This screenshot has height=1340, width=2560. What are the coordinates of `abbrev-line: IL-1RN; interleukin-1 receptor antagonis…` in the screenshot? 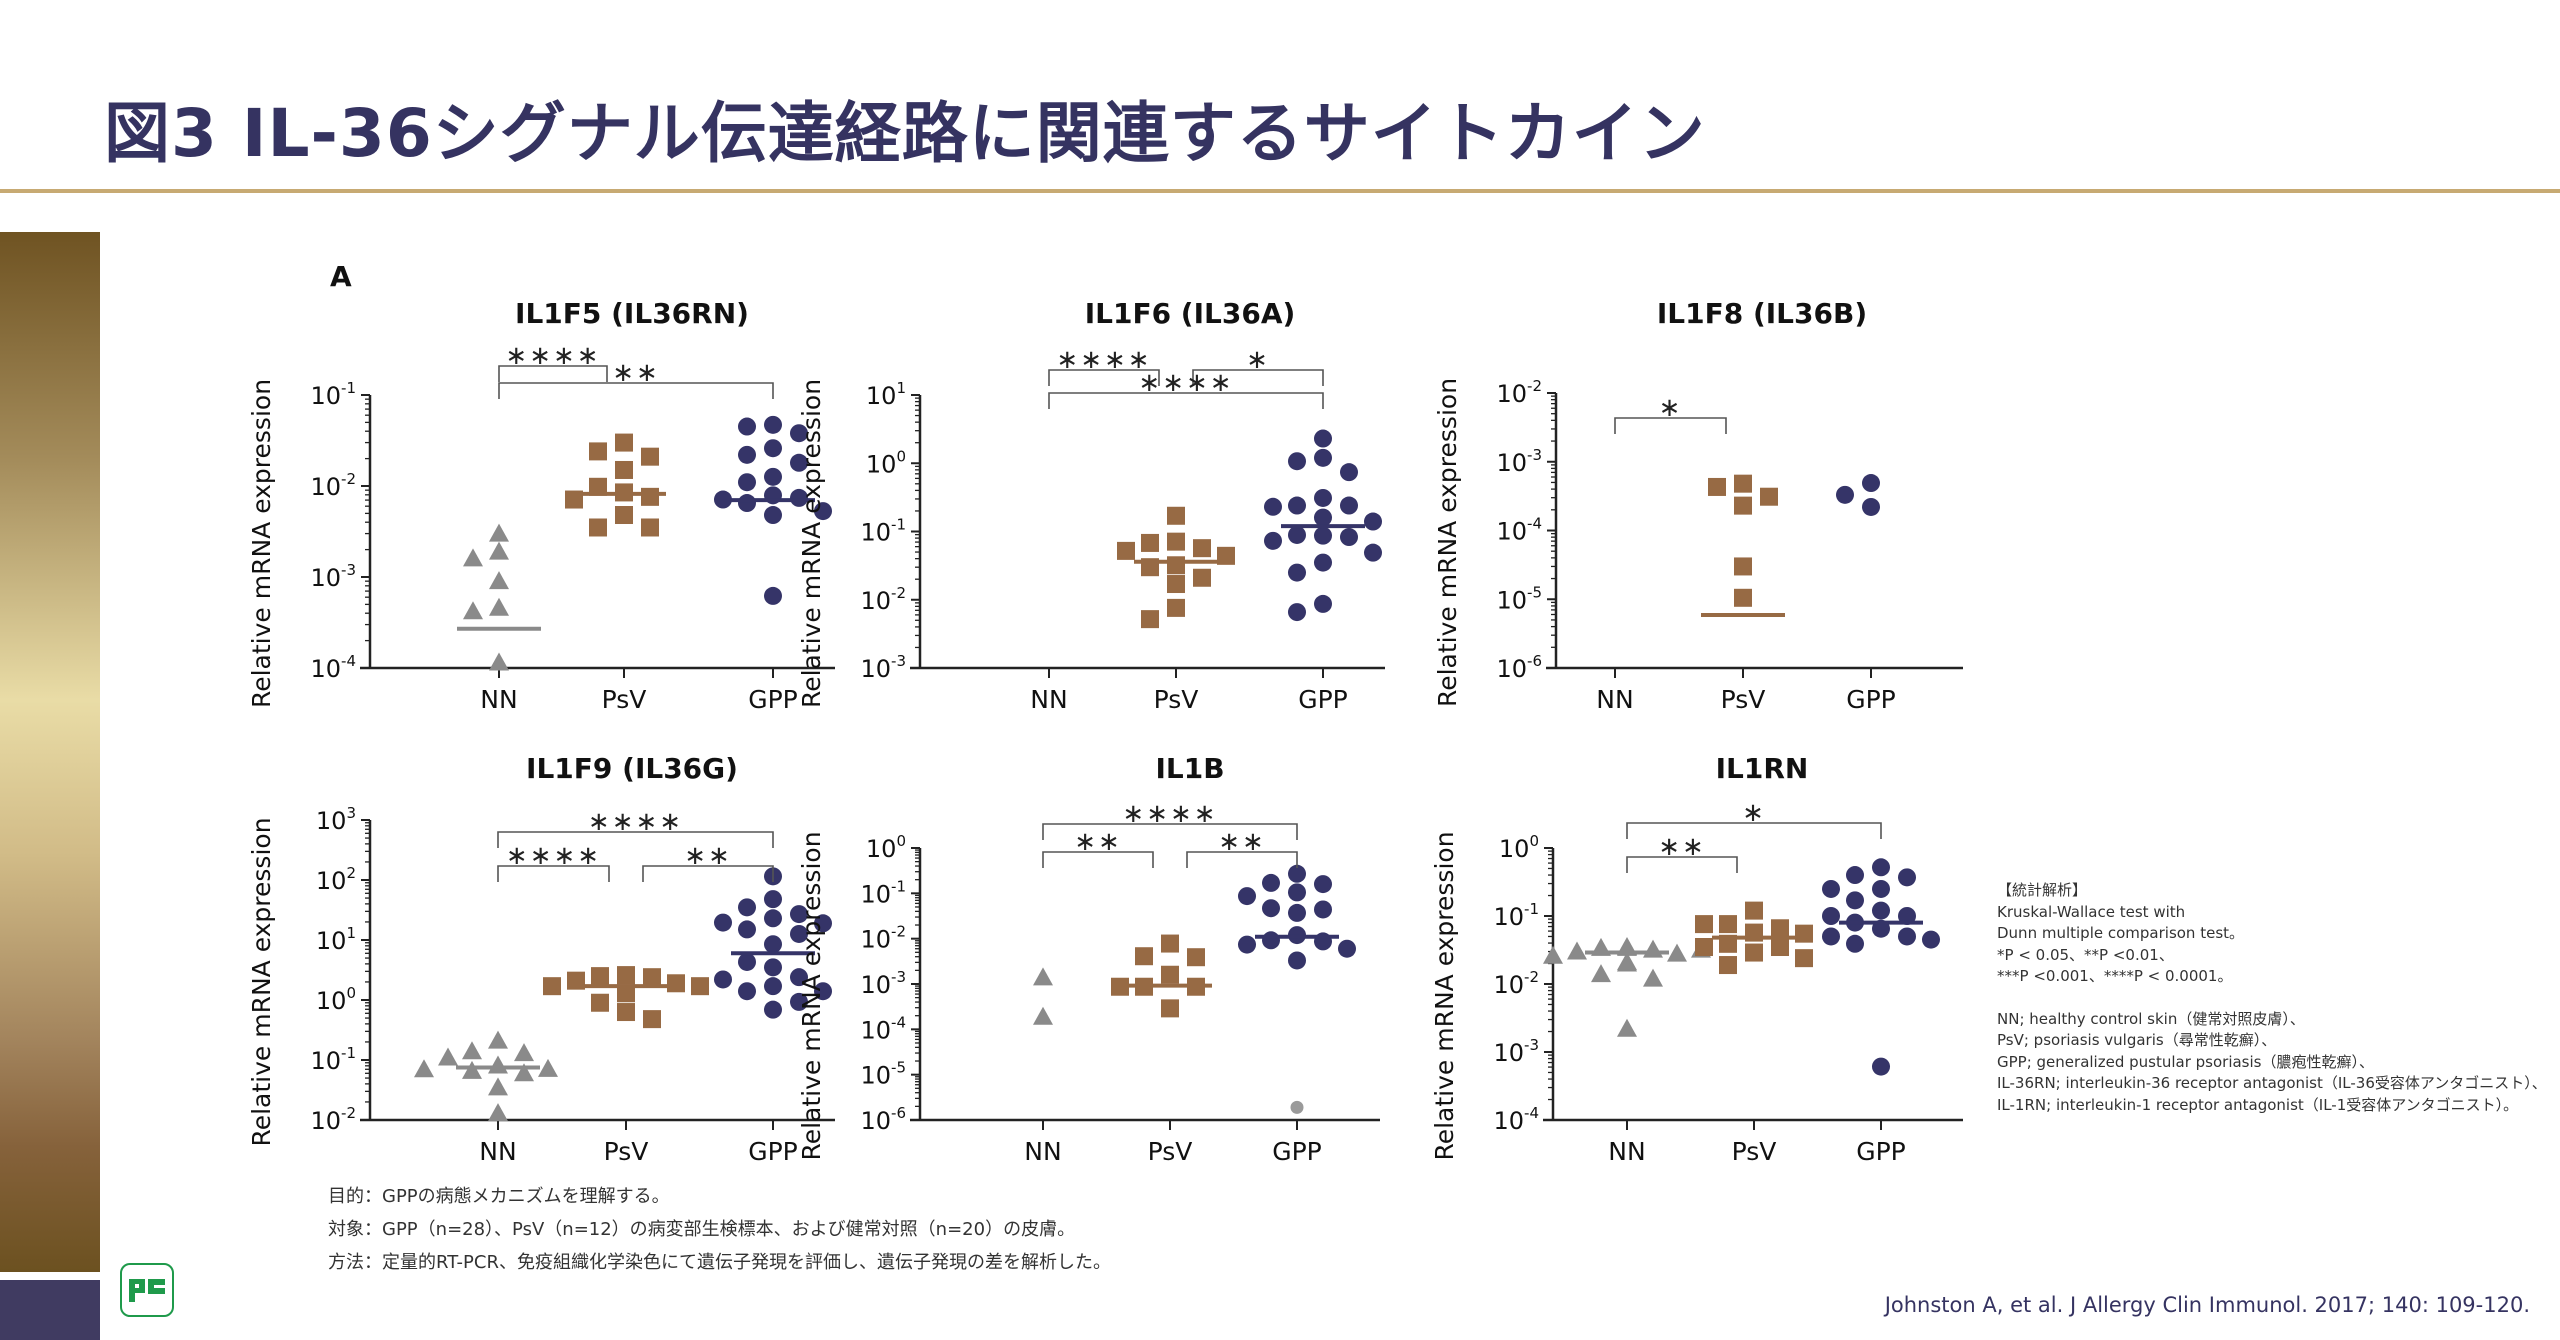 It's located at (2258, 1104).